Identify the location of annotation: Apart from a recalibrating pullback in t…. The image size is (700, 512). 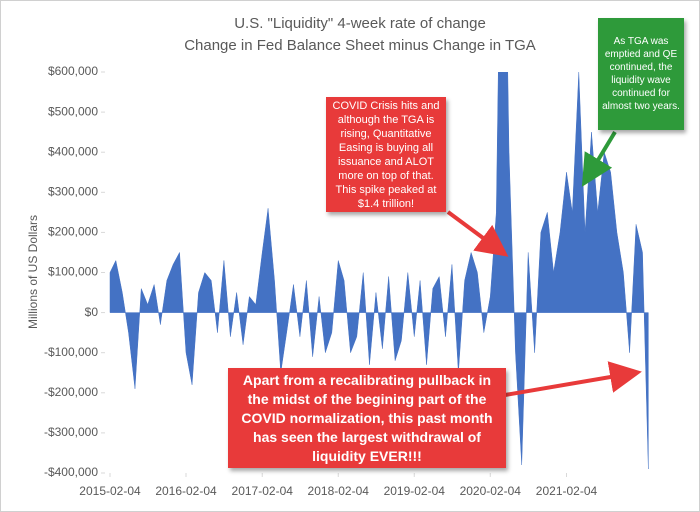
(367, 418).